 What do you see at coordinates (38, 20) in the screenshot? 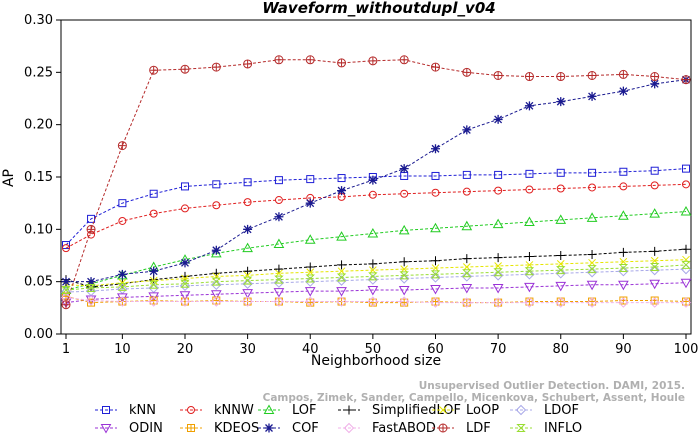
I see `y-tick-label: 0.30` at bounding box center [38, 20].